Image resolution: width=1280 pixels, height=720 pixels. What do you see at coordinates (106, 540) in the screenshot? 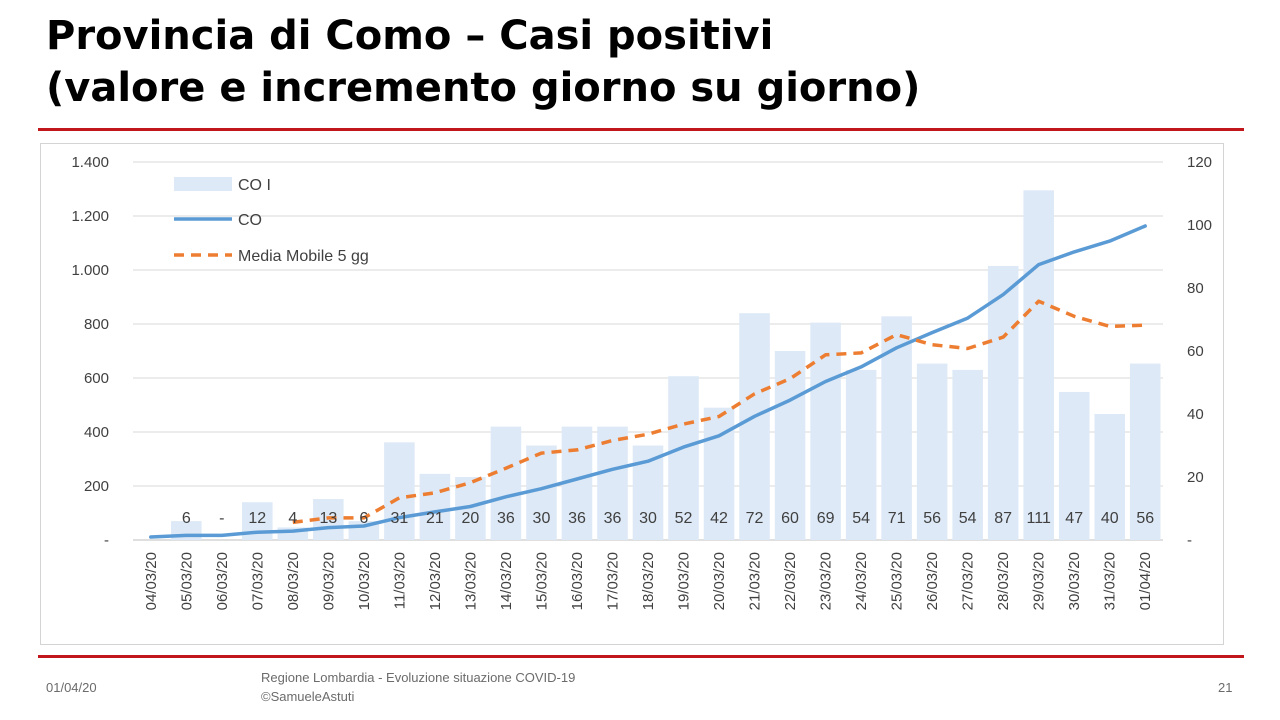
I see `left-axis-tick-label: -` at bounding box center [106, 540].